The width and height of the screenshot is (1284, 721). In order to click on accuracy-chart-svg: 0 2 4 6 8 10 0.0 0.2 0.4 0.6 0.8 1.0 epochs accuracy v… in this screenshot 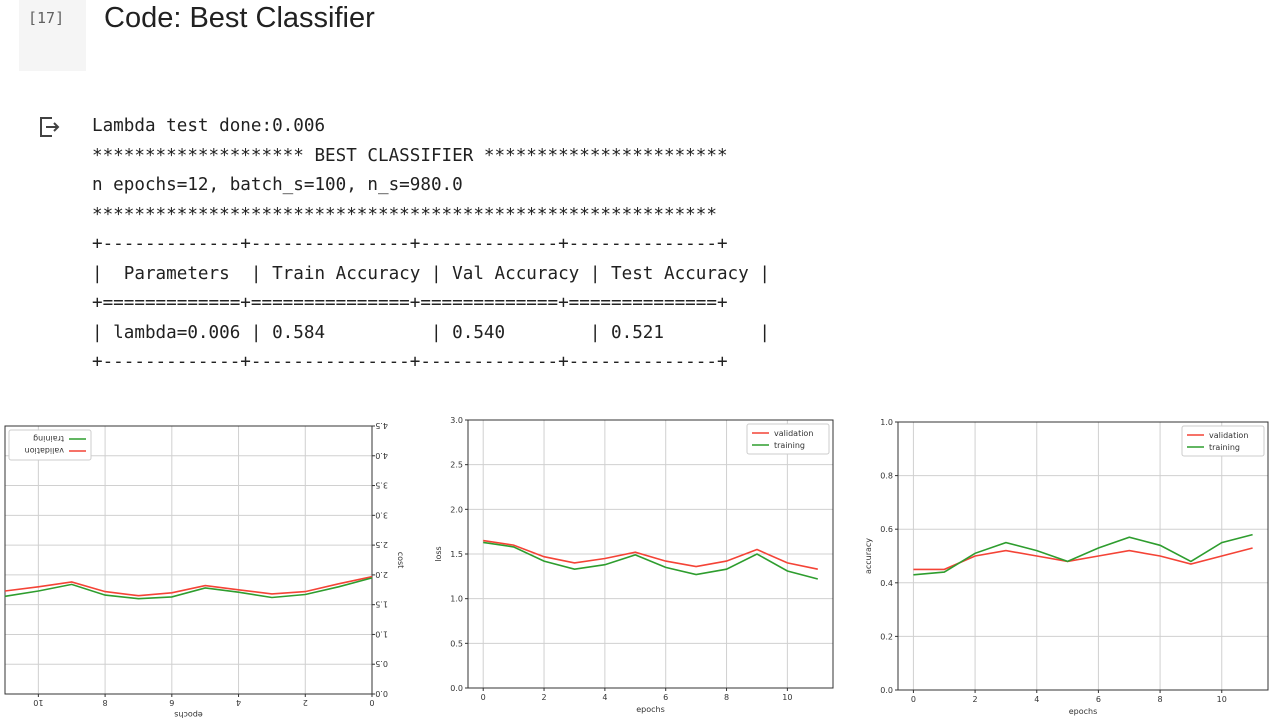, I will do `click(1066, 567)`.